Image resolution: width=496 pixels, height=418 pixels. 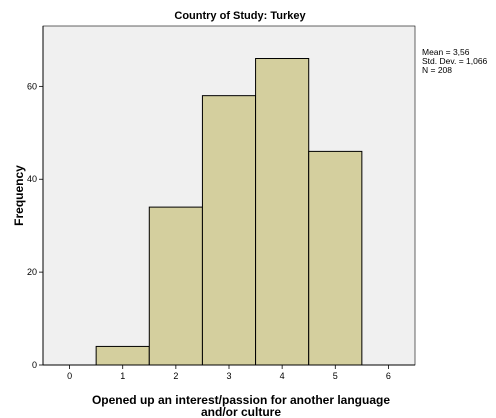 I want to click on y-axis-ticks: 0 20 40 60, so click(x=35, y=225).